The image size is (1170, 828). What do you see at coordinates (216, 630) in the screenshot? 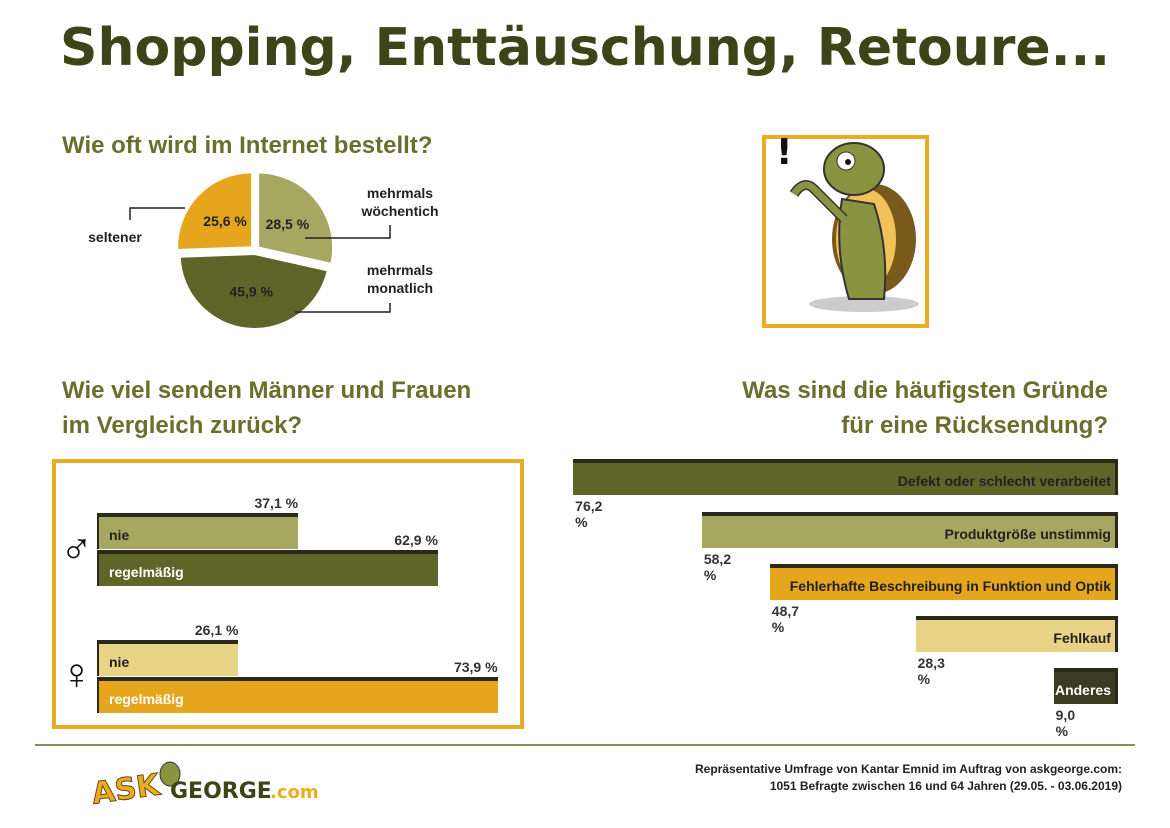
I see `gender-bar-value: 26,1 %` at bounding box center [216, 630].